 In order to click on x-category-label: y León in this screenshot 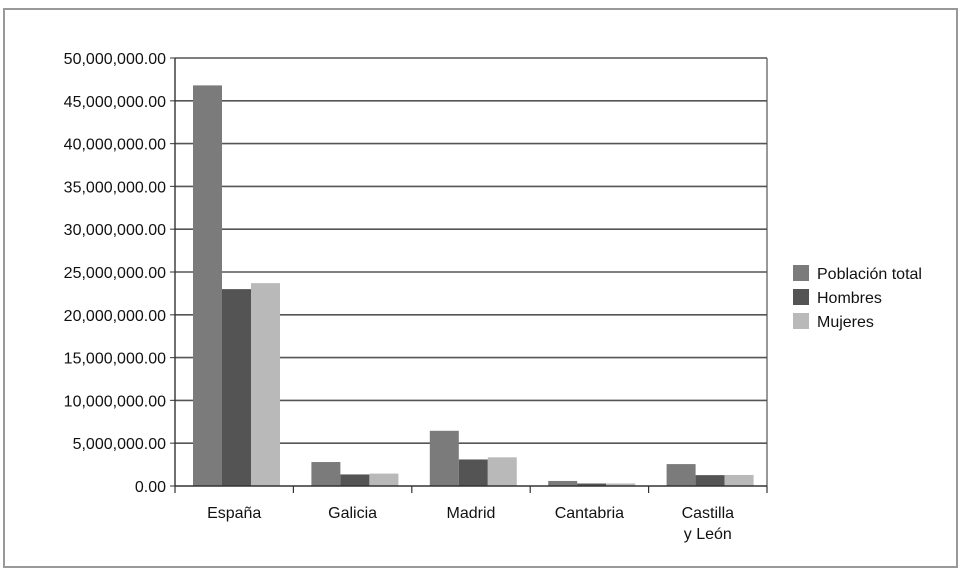, I will do `click(708, 534)`.